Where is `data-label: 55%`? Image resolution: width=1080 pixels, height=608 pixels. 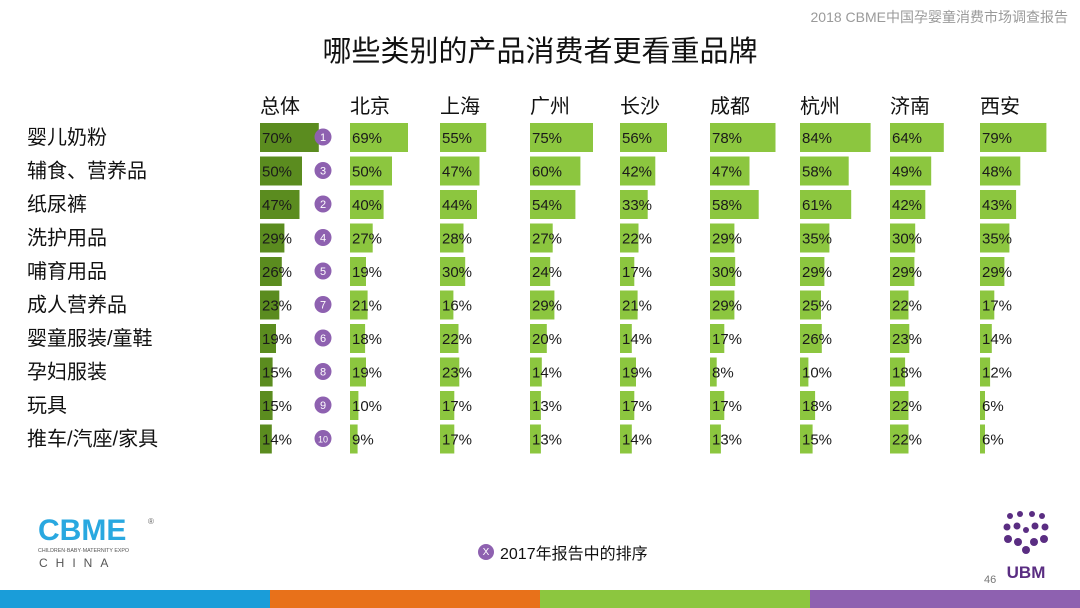 data-label: 55% is located at coordinates (457, 138).